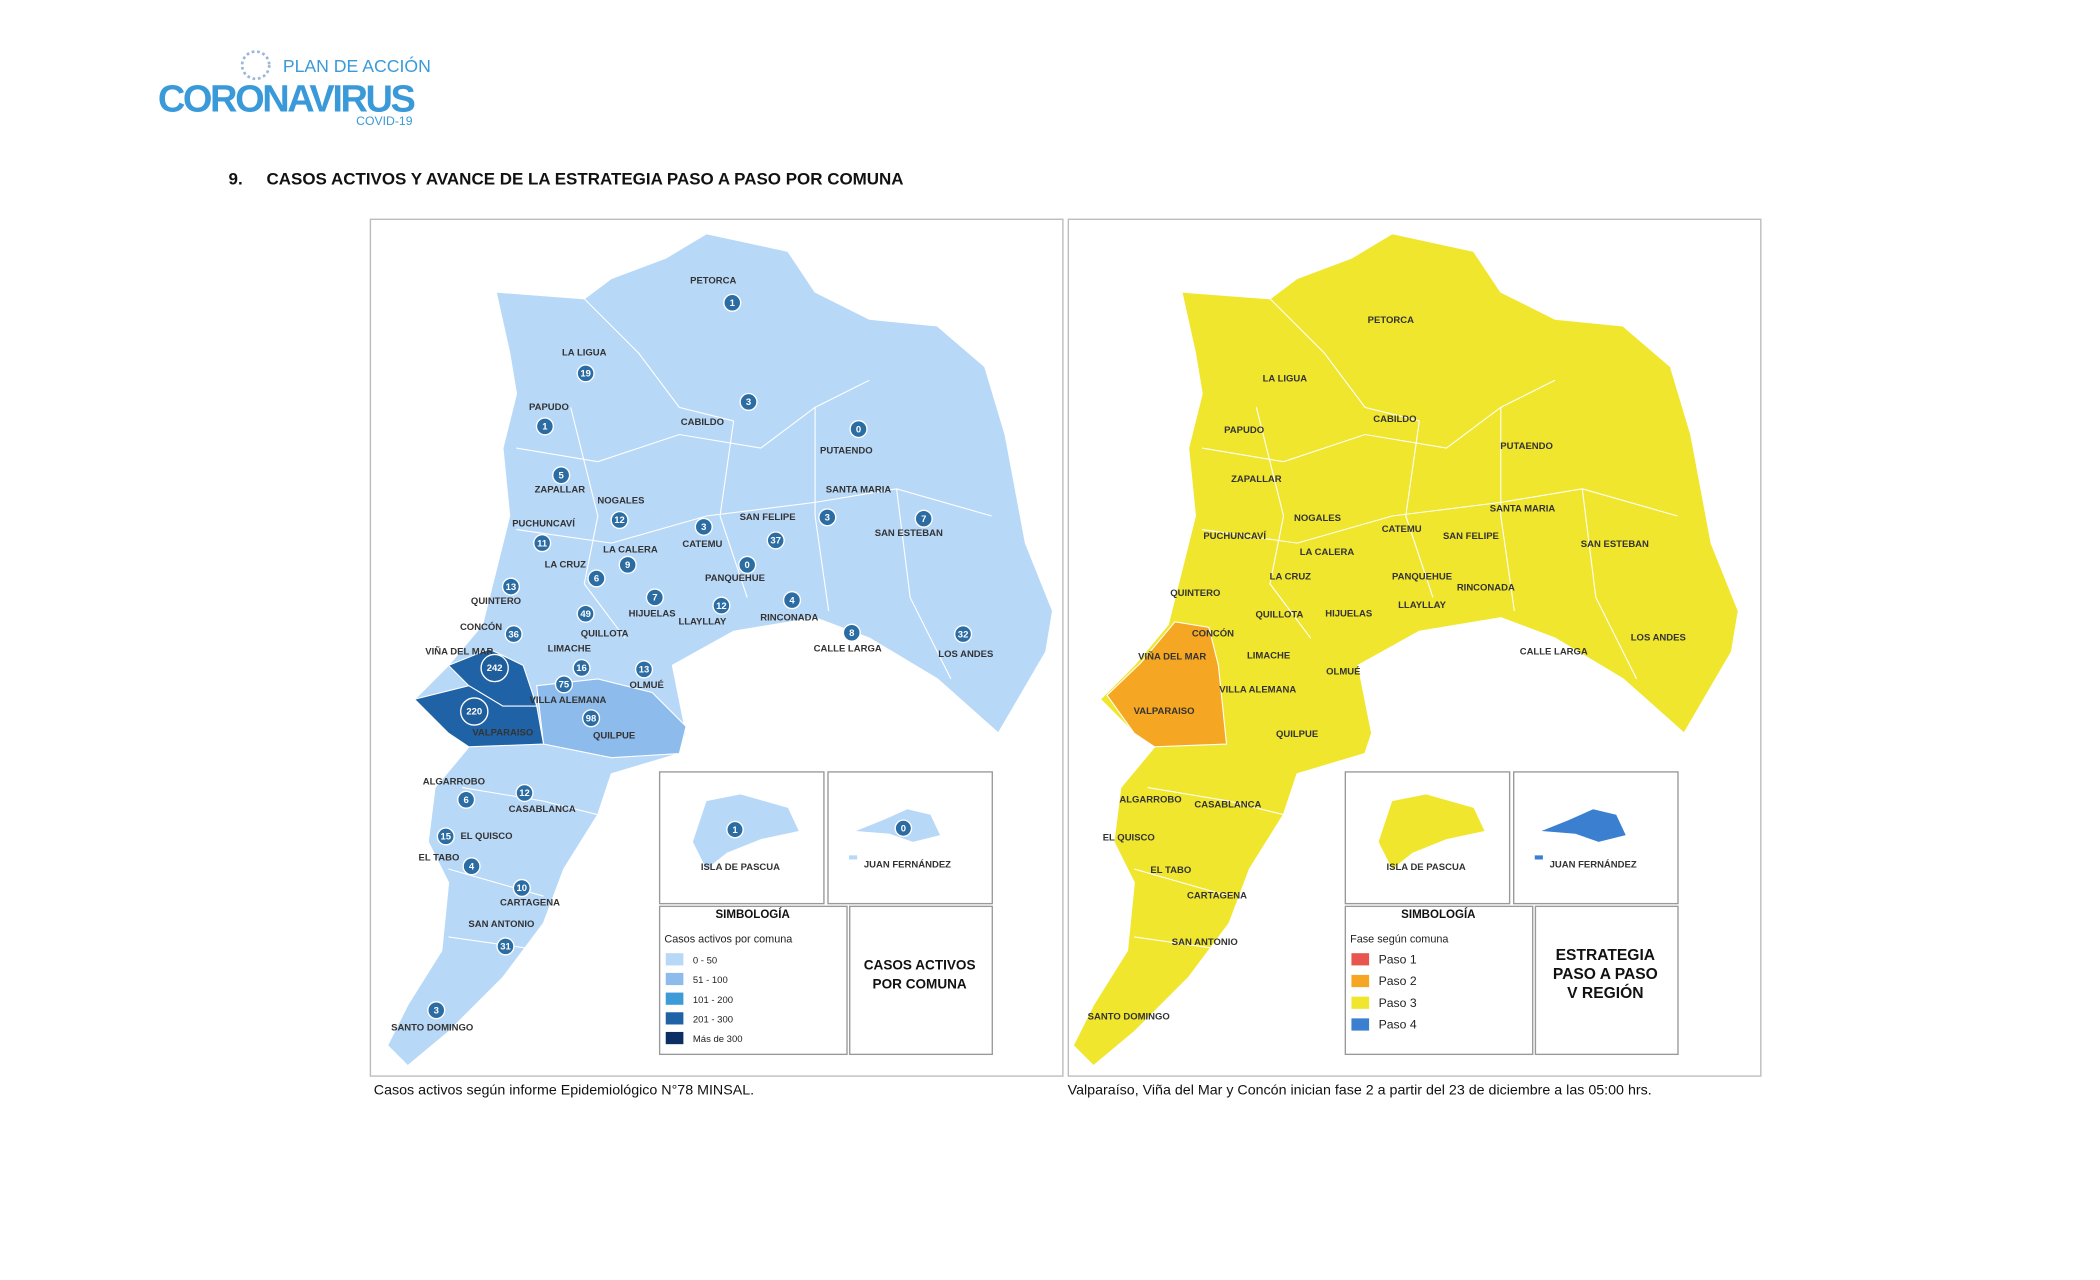 The height and width of the screenshot is (1280, 2100). What do you see at coordinates (255, 65) in the screenshot?
I see `logo-icon` at bounding box center [255, 65].